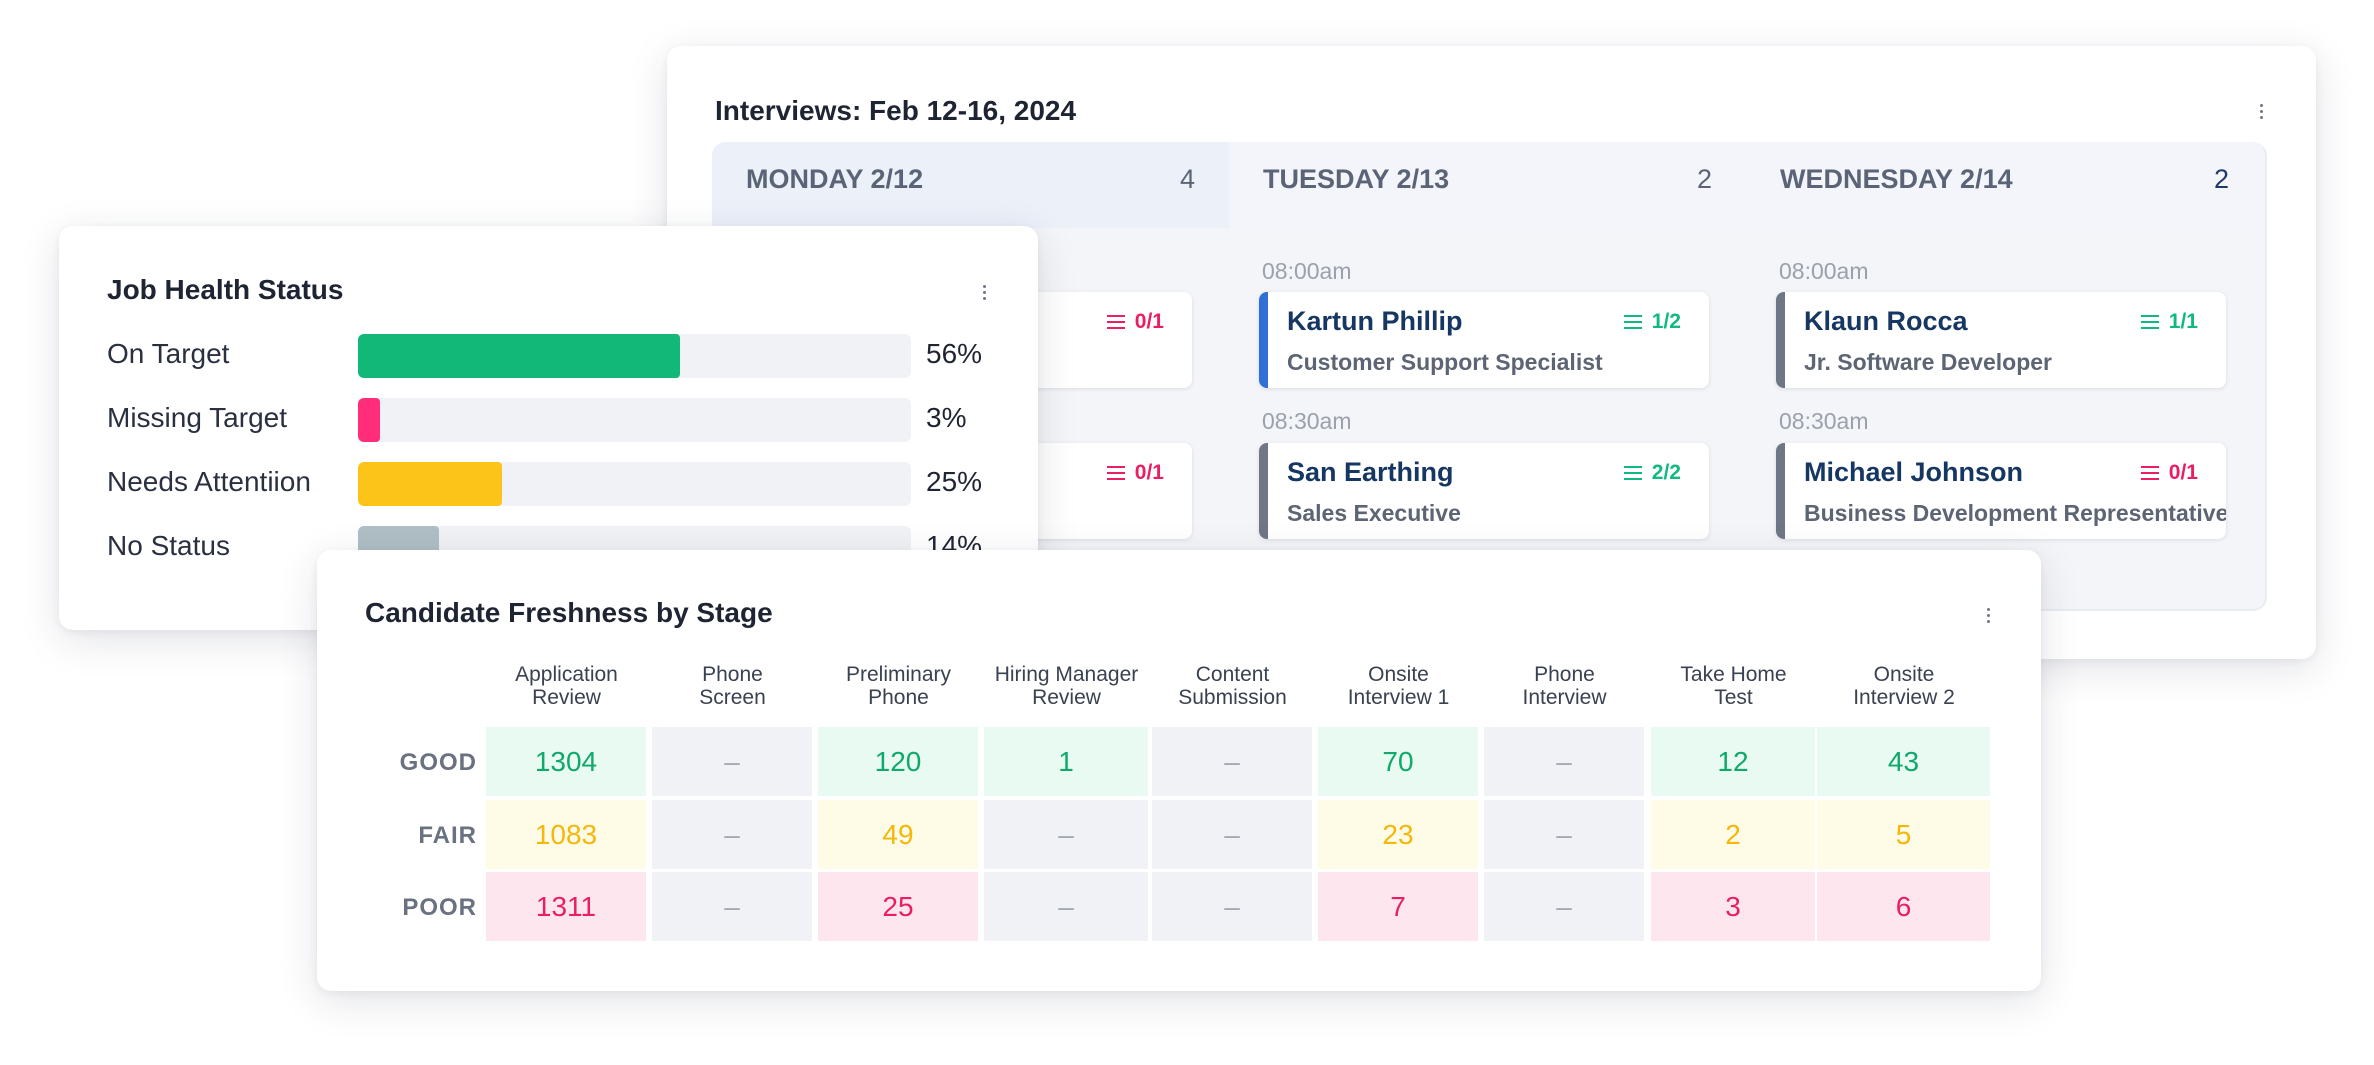  What do you see at coordinates (447, 835) in the screenshot?
I see `freshness-row-label: FAIR` at bounding box center [447, 835].